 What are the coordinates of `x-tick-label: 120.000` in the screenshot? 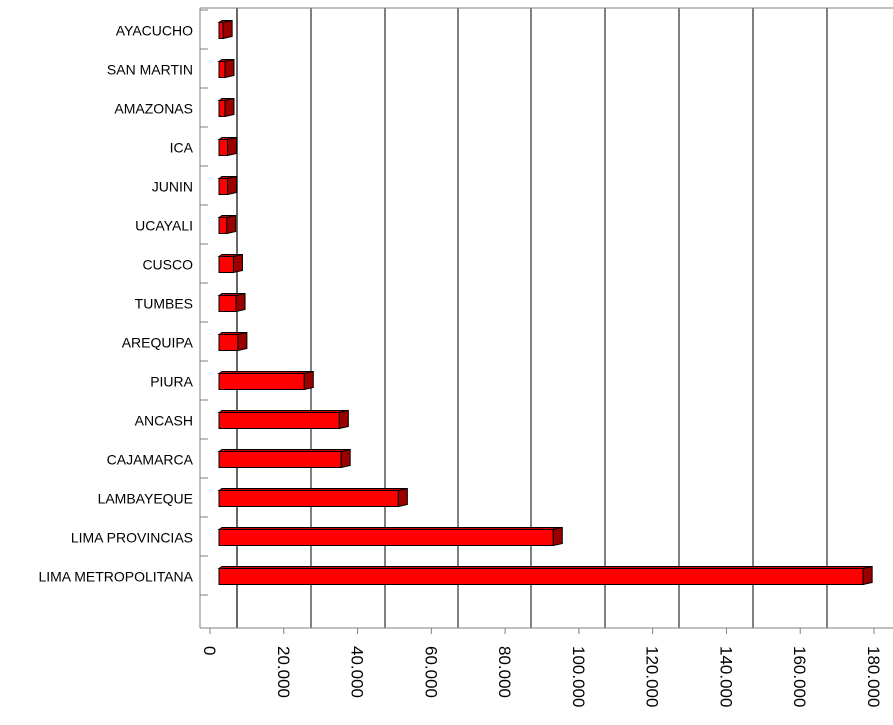 It's located at (652, 676).